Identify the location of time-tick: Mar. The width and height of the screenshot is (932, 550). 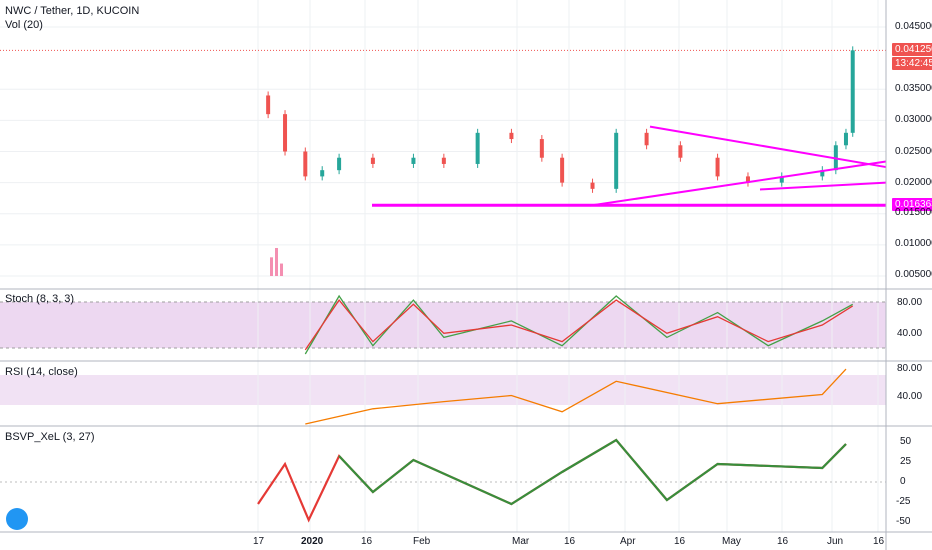
(521, 541).